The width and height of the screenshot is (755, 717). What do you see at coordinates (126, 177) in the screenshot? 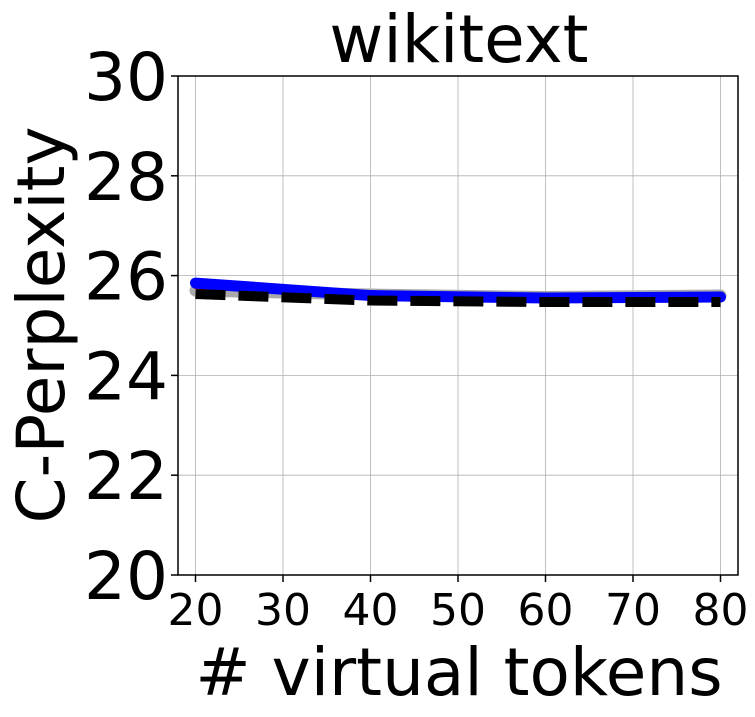
I see `y-tick-label: 28` at bounding box center [126, 177].